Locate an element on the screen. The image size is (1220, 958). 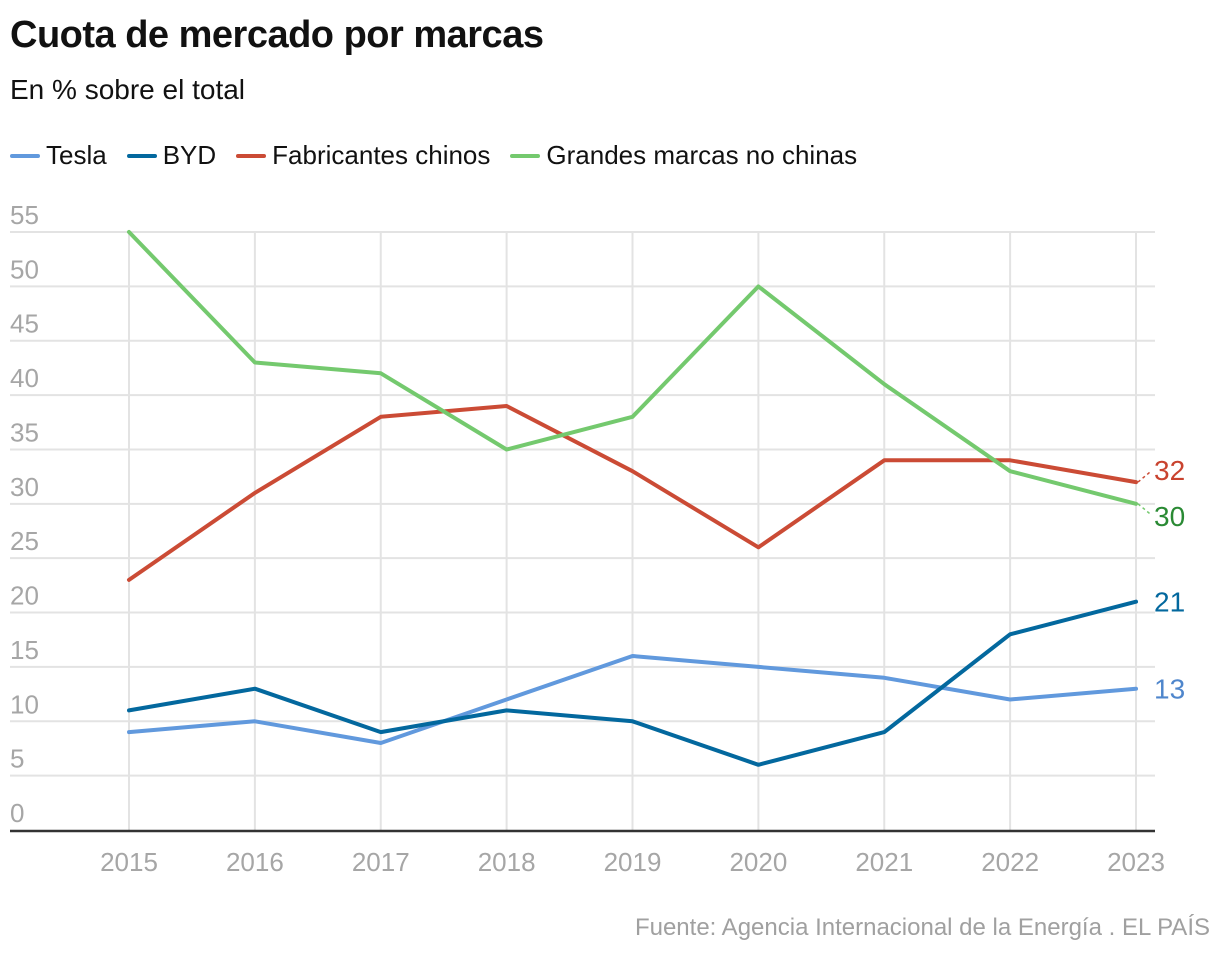
end-label-fabricantes-chinos: 32 is located at coordinates (1169, 470).